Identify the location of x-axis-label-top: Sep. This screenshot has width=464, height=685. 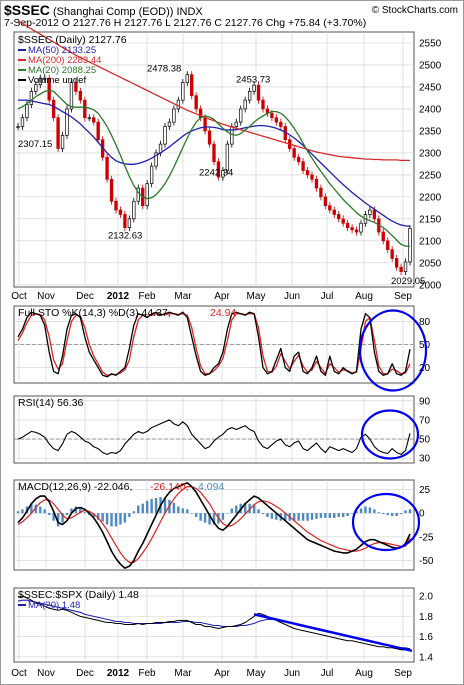
(403, 296).